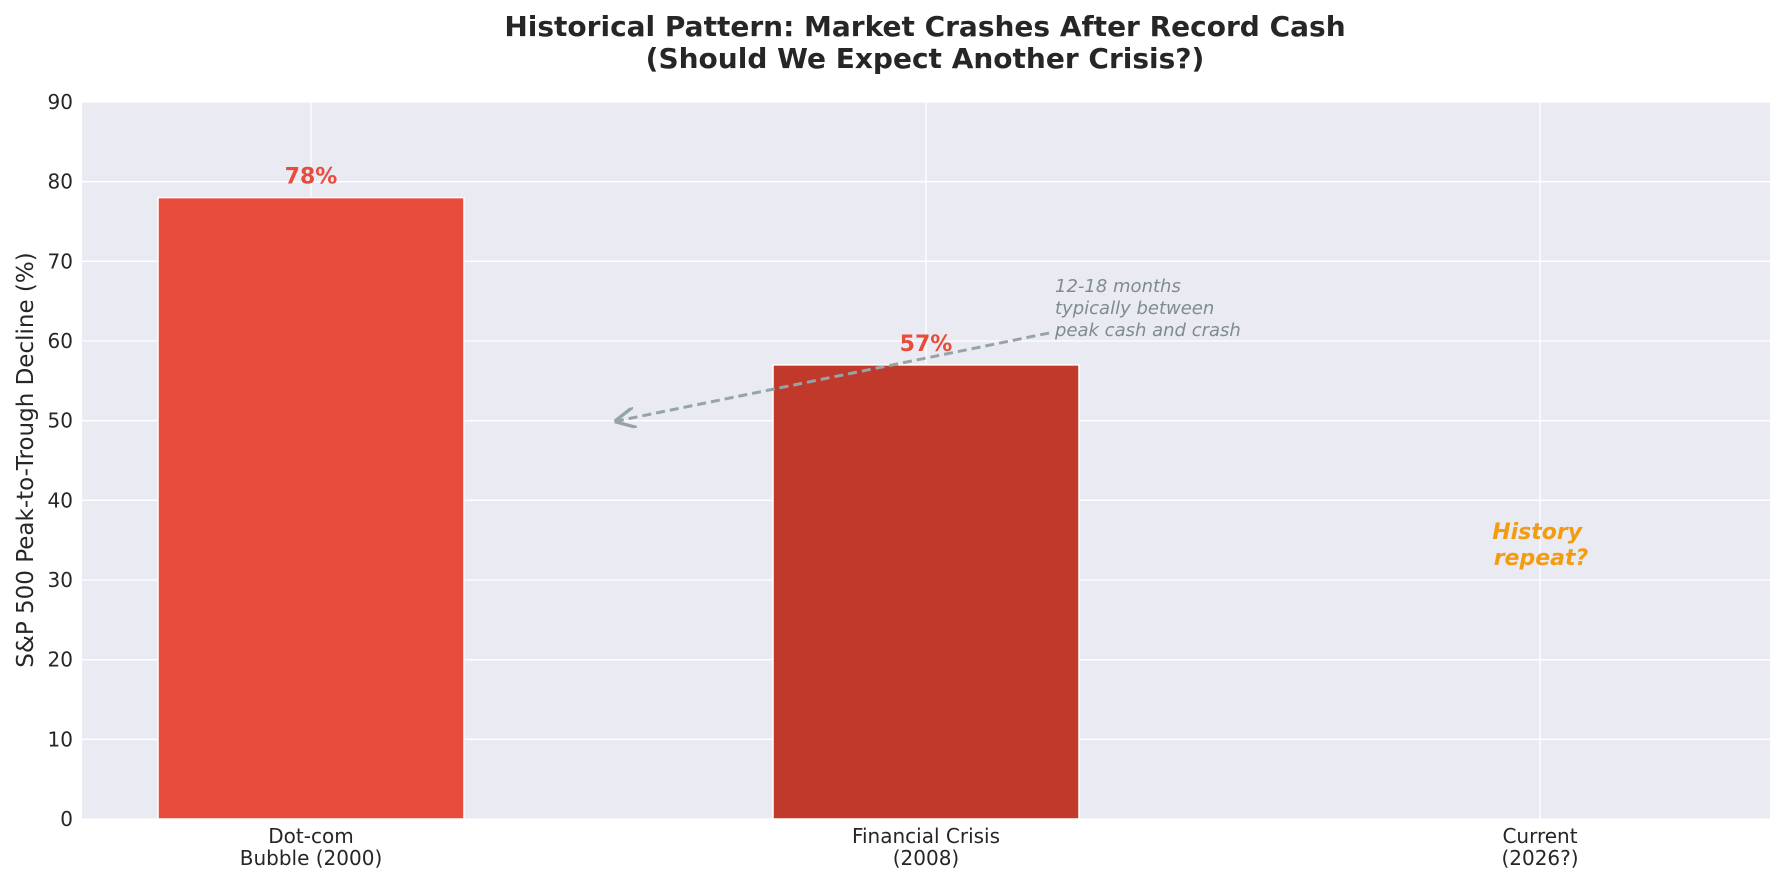 This screenshot has width=1785, height=885. I want to click on y-tick-label: 80, so click(60, 182).